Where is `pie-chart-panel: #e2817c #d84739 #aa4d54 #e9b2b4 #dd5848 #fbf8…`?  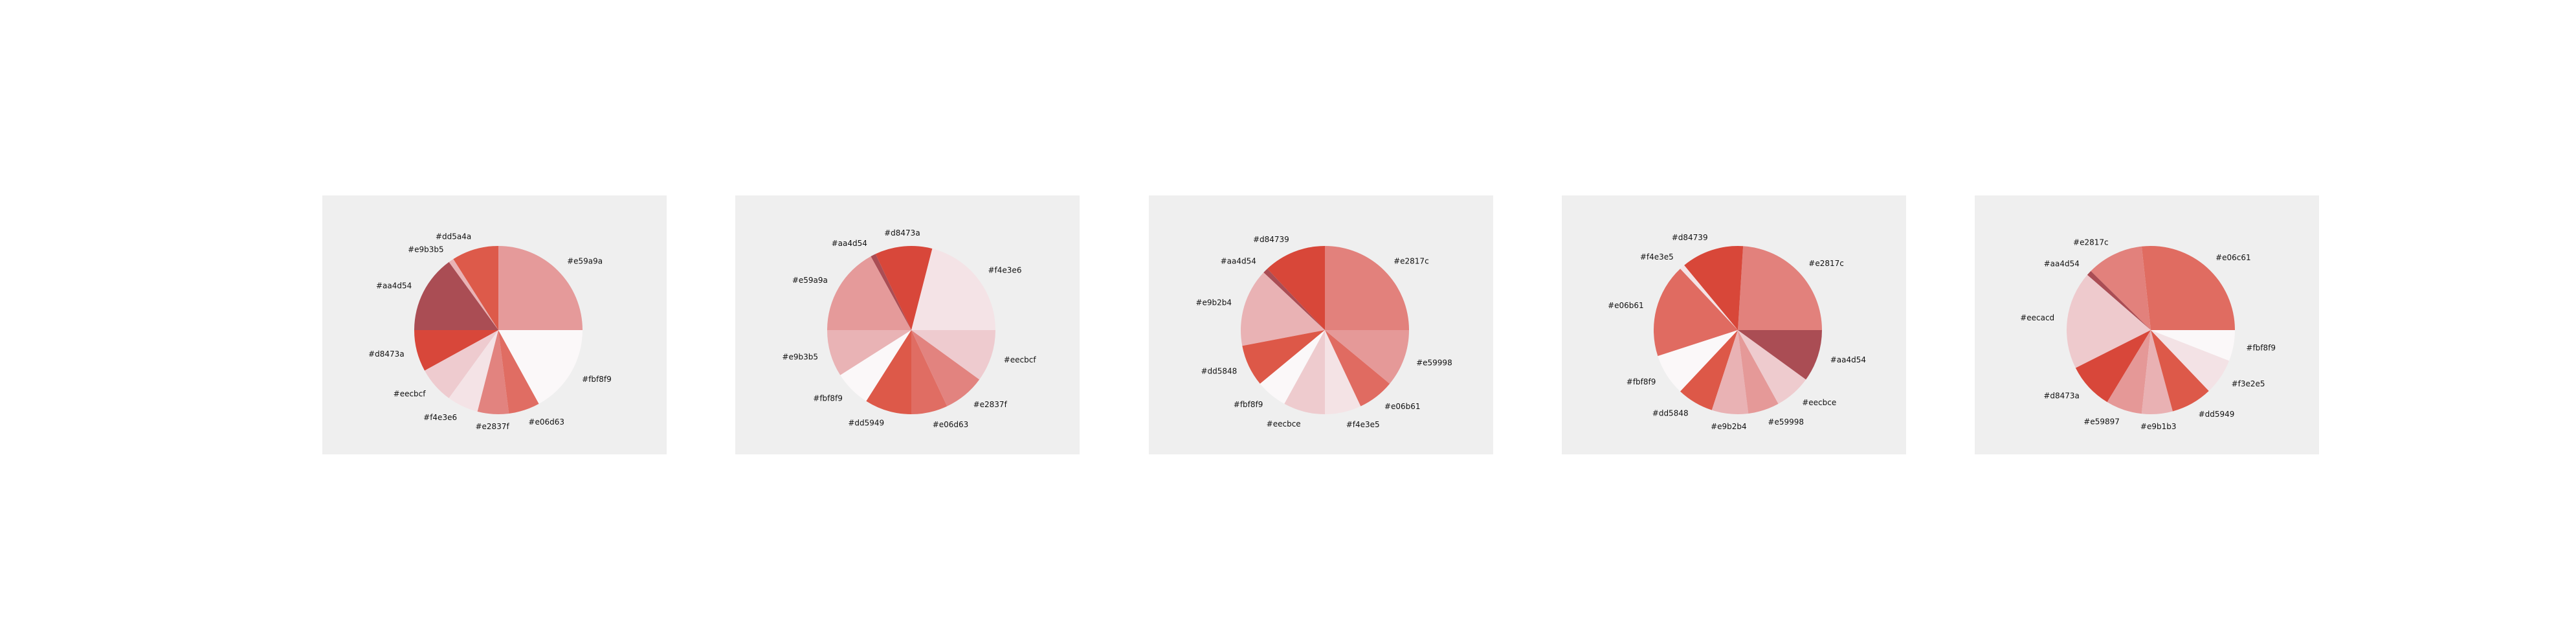 pie-chart-panel: #e2817c #d84739 #aa4d54 #e9b2b4 #dd5848 #fbf8… is located at coordinates (1321, 324).